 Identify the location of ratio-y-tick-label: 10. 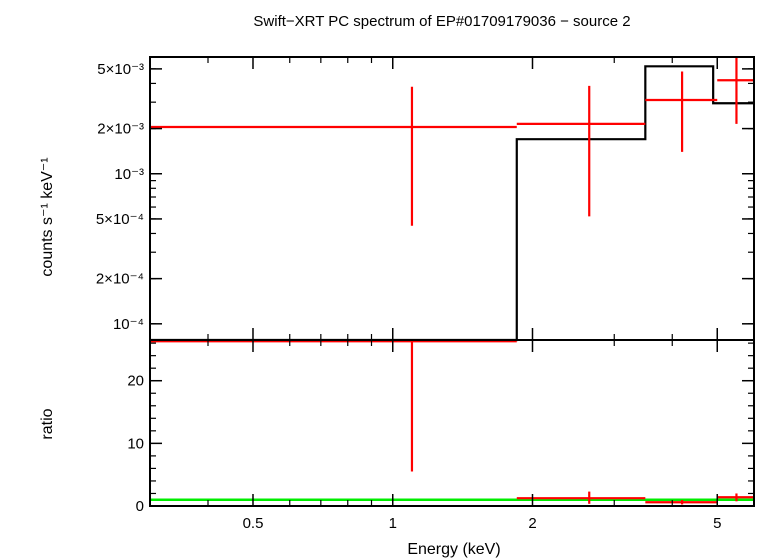
(135, 443).